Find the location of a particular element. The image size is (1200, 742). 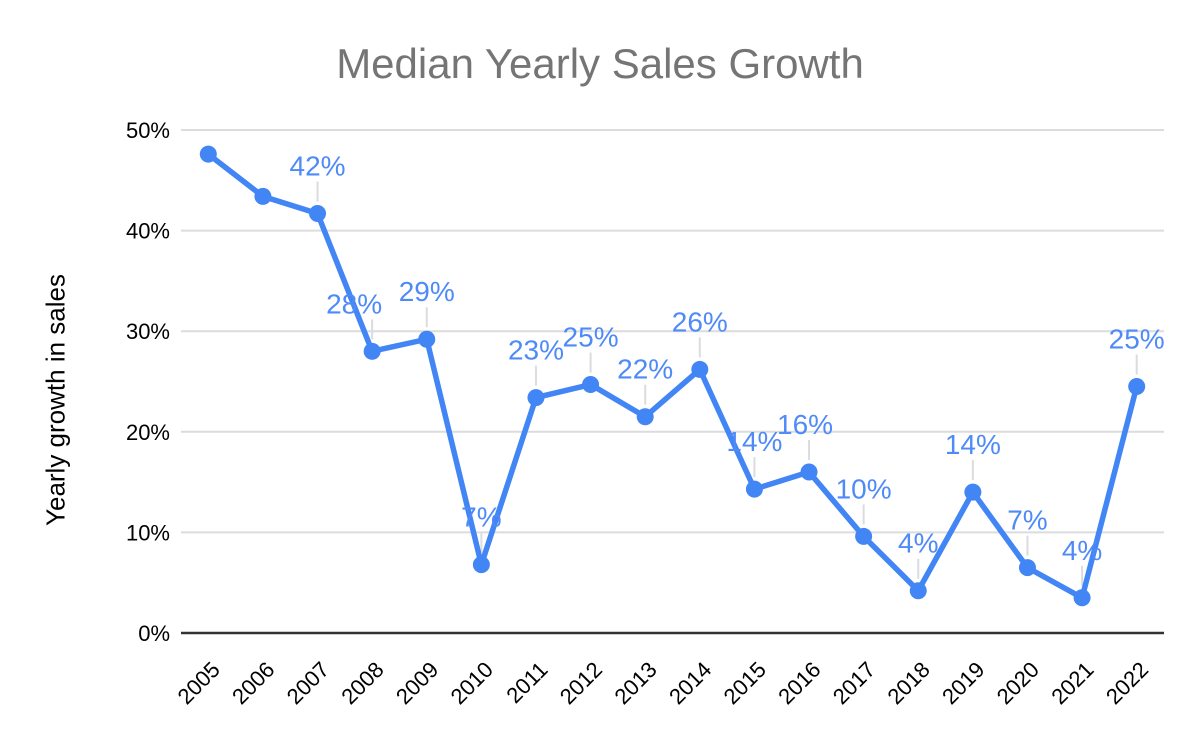

data-label: 29% is located at coordinates (427, 291).